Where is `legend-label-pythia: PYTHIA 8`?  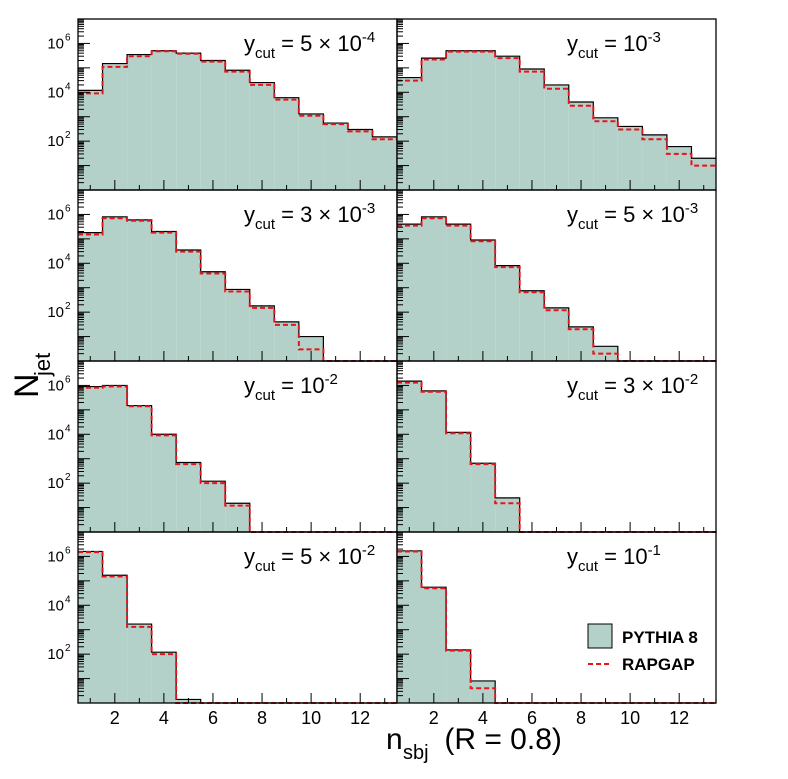
legend-label-pythia: PYTHIA 8 is located at coordinates (660, 637).